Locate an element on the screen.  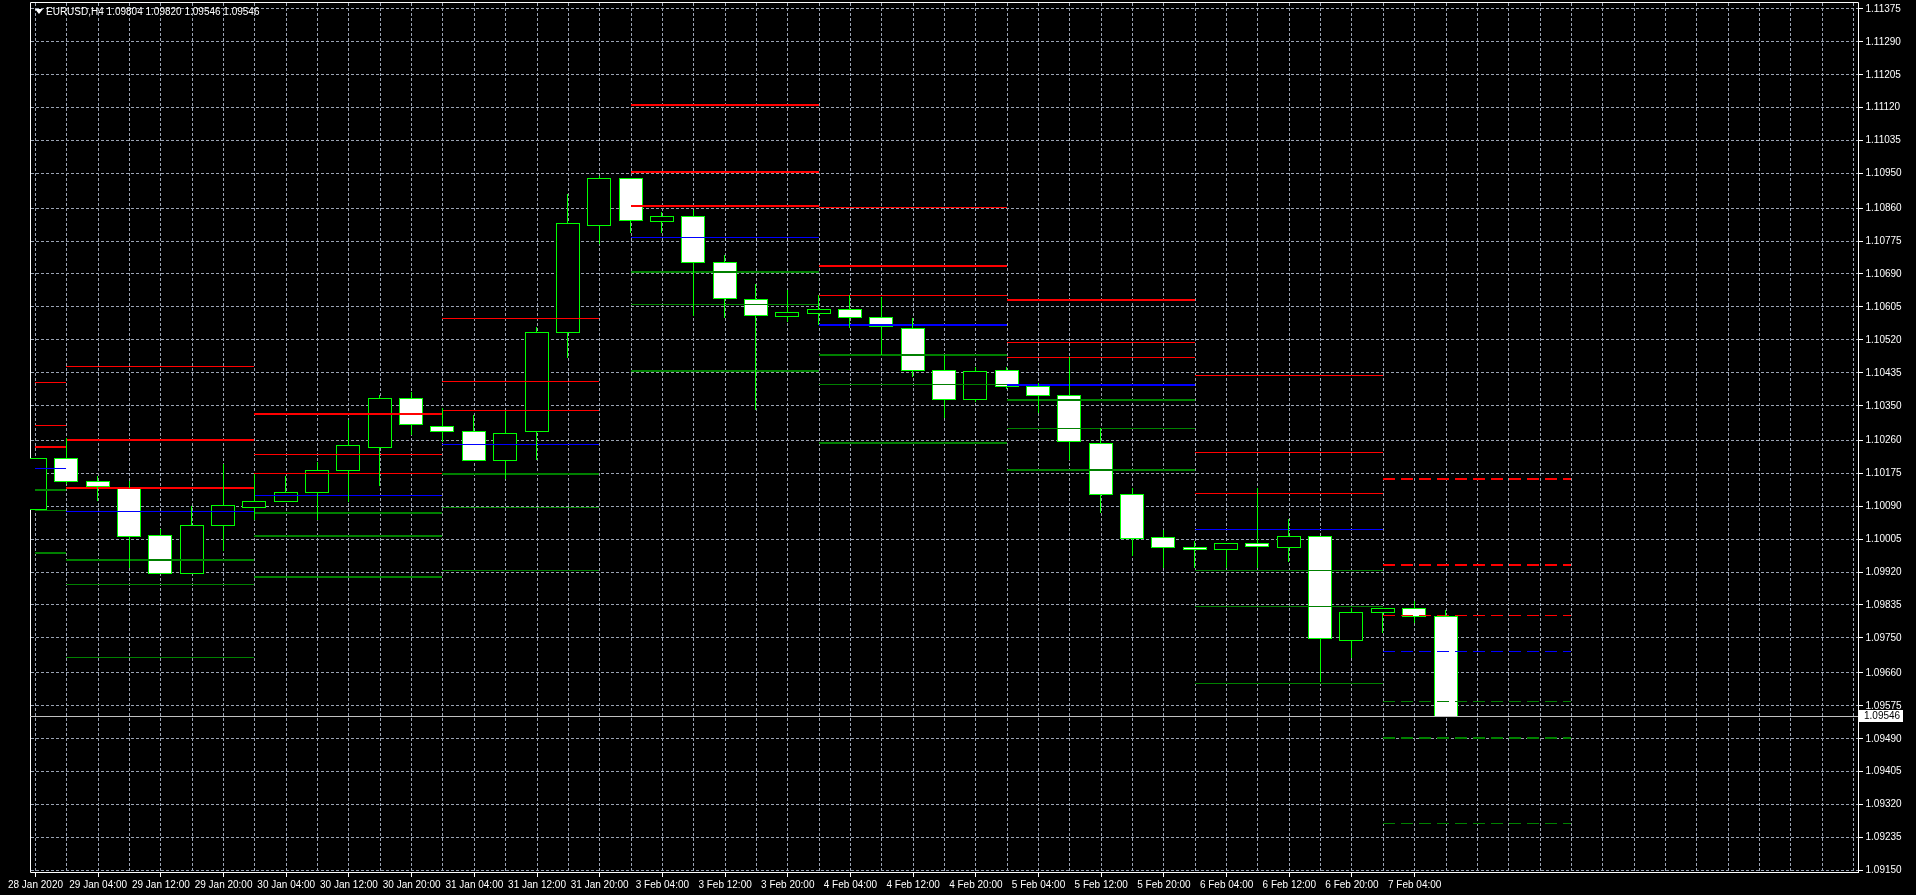
y-tick-label: 1.09575 is located at coordinates (1884, 705).